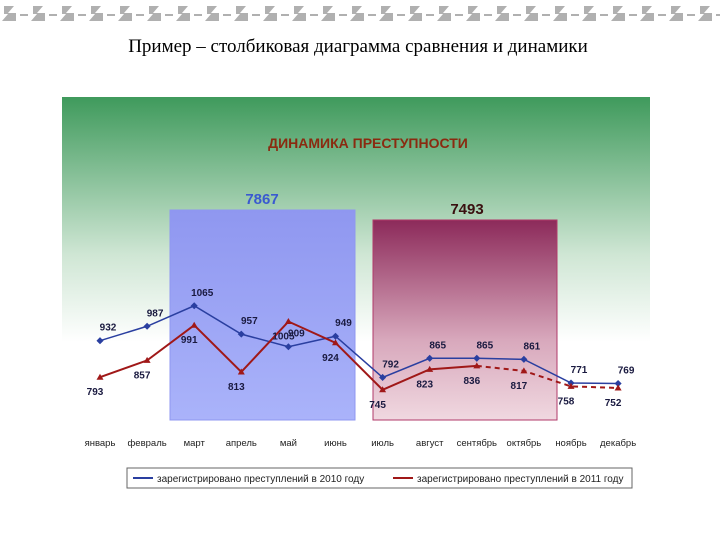 The image size is (720, 540). Describe the element at coordinates (195, 443) in the screenshot. I see `x-tick-label: март` at that location.